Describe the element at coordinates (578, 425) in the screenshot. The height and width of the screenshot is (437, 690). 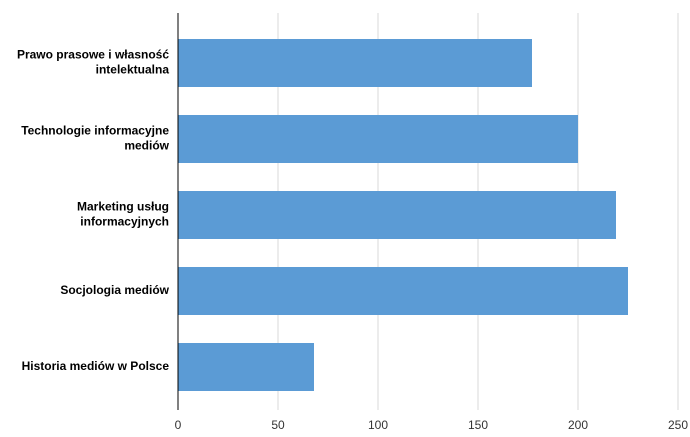
I see `x-tick-label: 200` at that location.